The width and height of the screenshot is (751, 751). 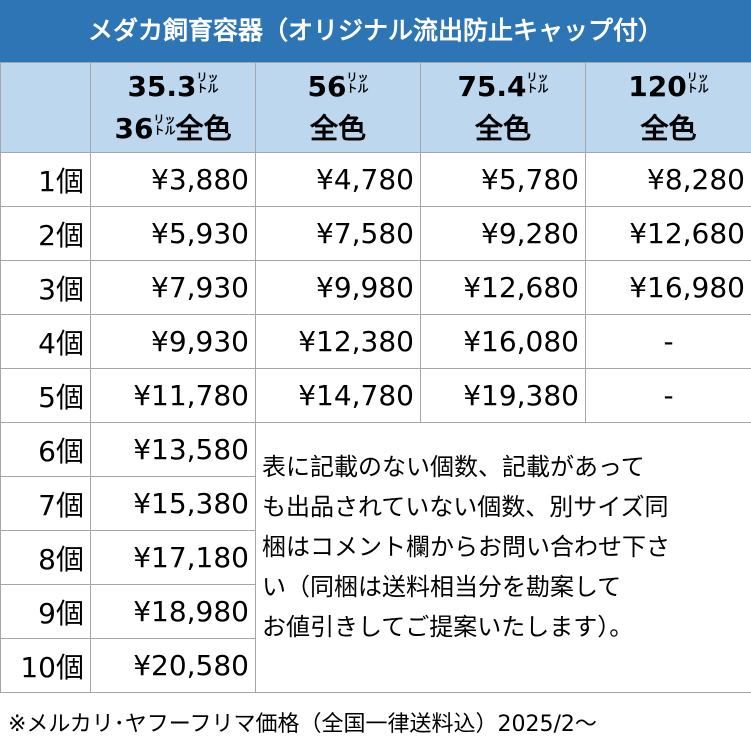 What do you see at coordinates (503, 341) in the screenshot?
I see `price-cell: ¥16,080` at bounding box center [503, 341].